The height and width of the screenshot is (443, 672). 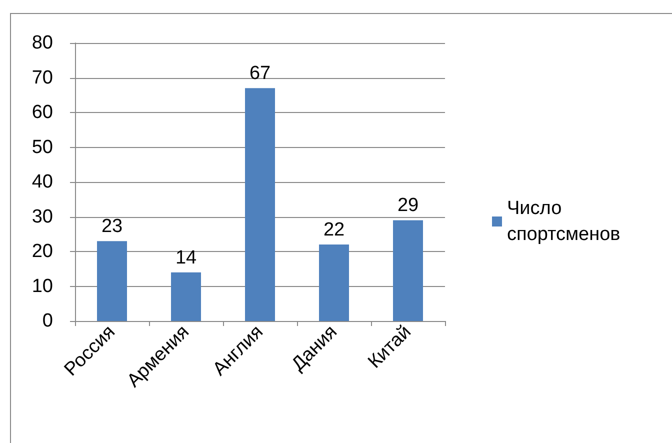 I want to click on data-label: 29, so click(x=408, y=205).